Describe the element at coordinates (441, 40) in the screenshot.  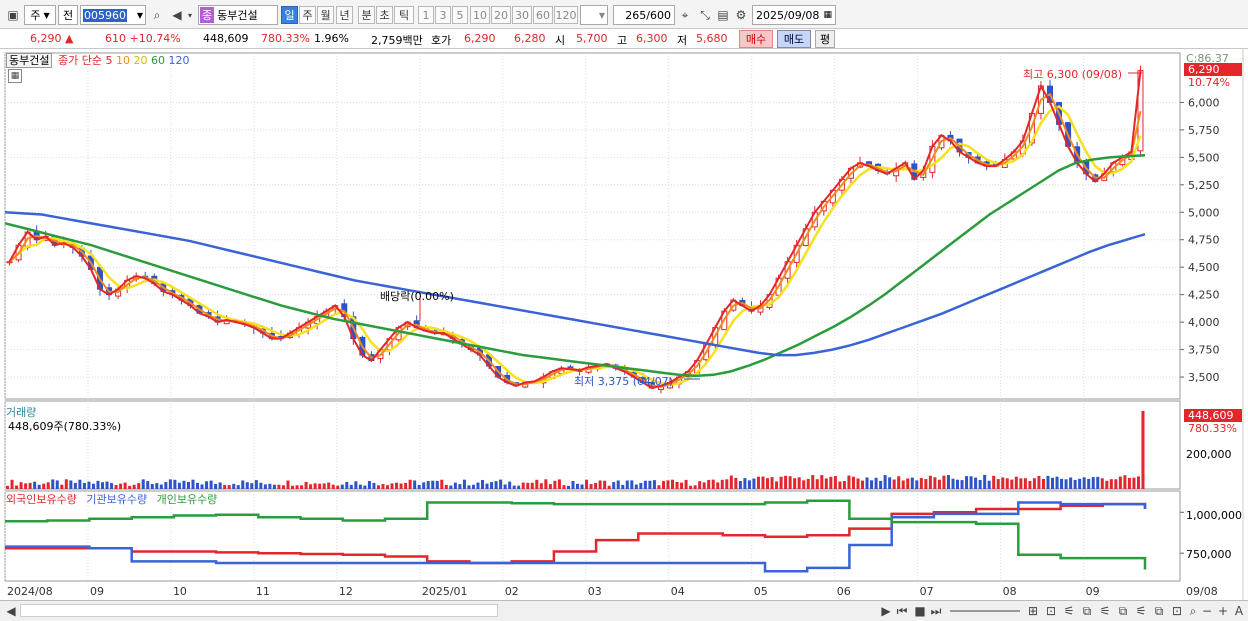
I see `bid-label: 호가` at that location.